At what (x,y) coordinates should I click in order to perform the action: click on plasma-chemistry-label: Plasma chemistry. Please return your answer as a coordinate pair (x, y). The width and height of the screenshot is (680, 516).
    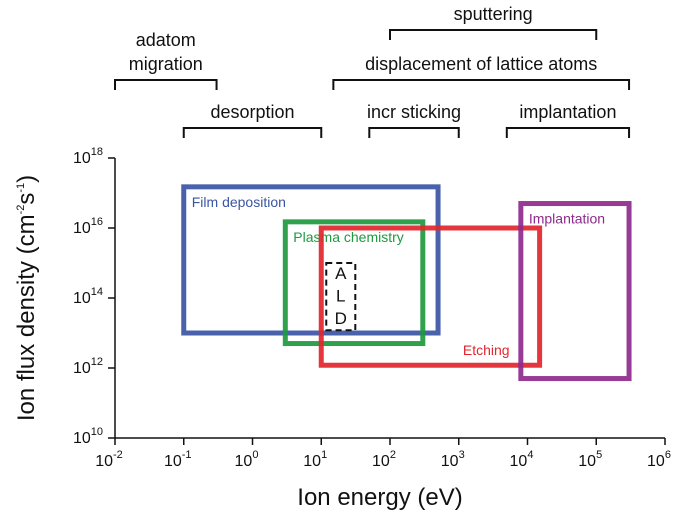
    Looking at the image, I should click on (348, 237).